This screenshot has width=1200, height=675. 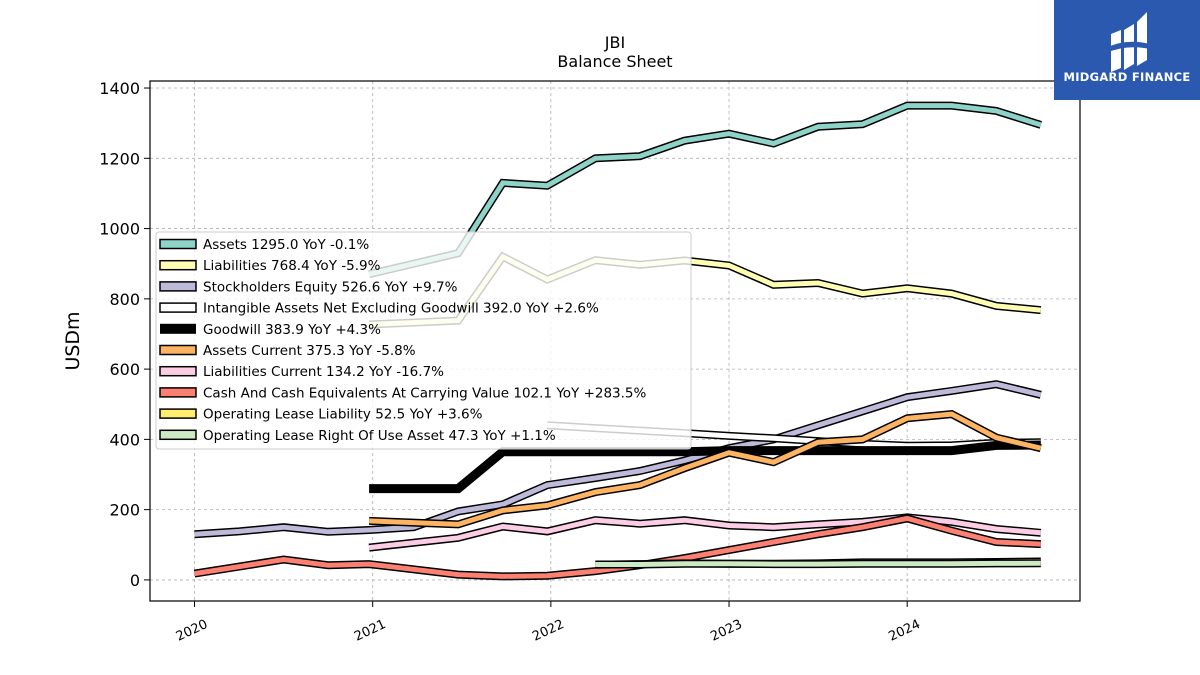 What do you see at coordinates (309, 351) in the screenshot?
I see `legend-label: Assets Current 375.3 YoY -5.8%` at bounding box center [309, 351].